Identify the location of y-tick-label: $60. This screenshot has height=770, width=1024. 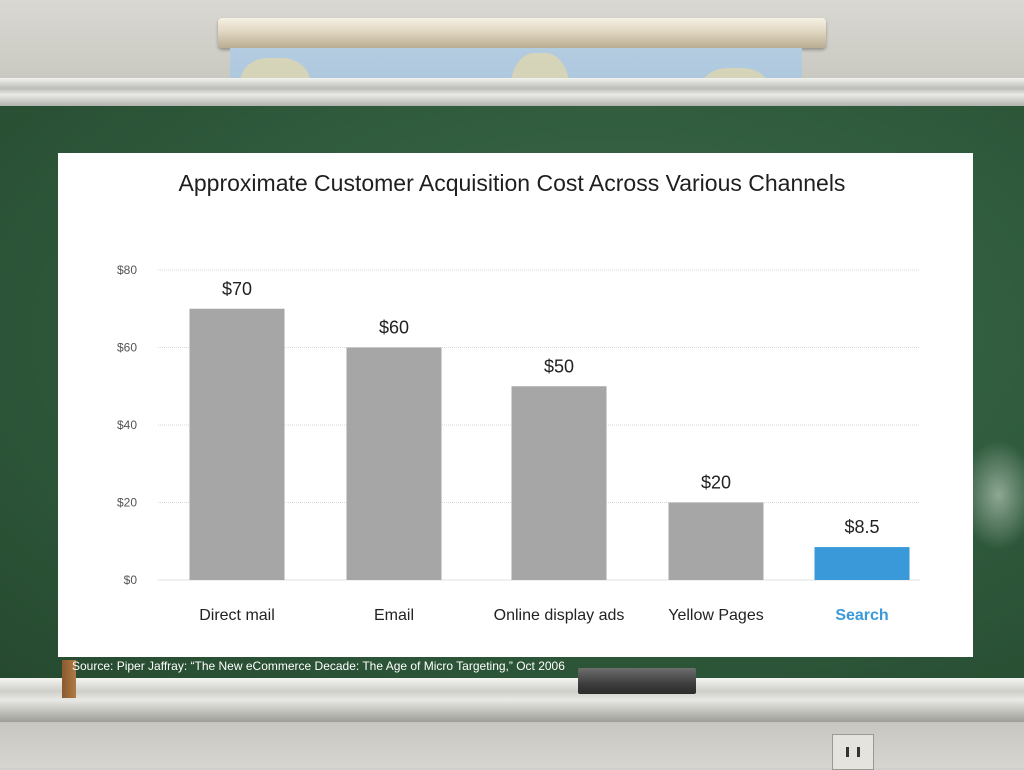
(127, 348).